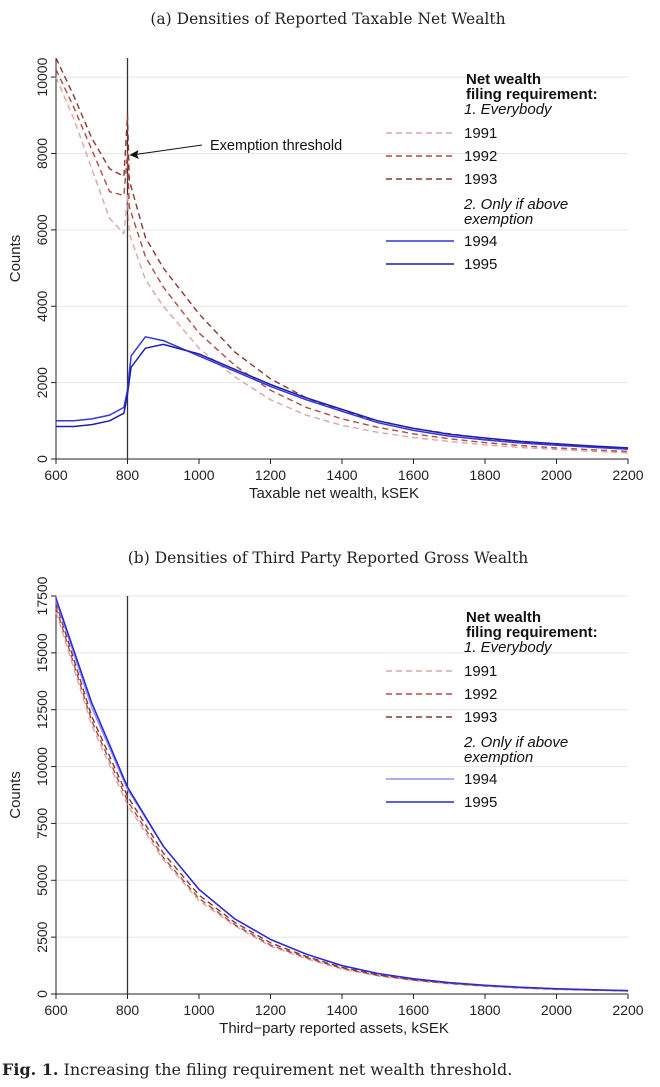 This screenshot has width=660, height=1087. What do you see at coordinates (480, 694) in the screenshot?
I see `chart-b-legend-label-1992: 1992` at bounding box center [480, 694].